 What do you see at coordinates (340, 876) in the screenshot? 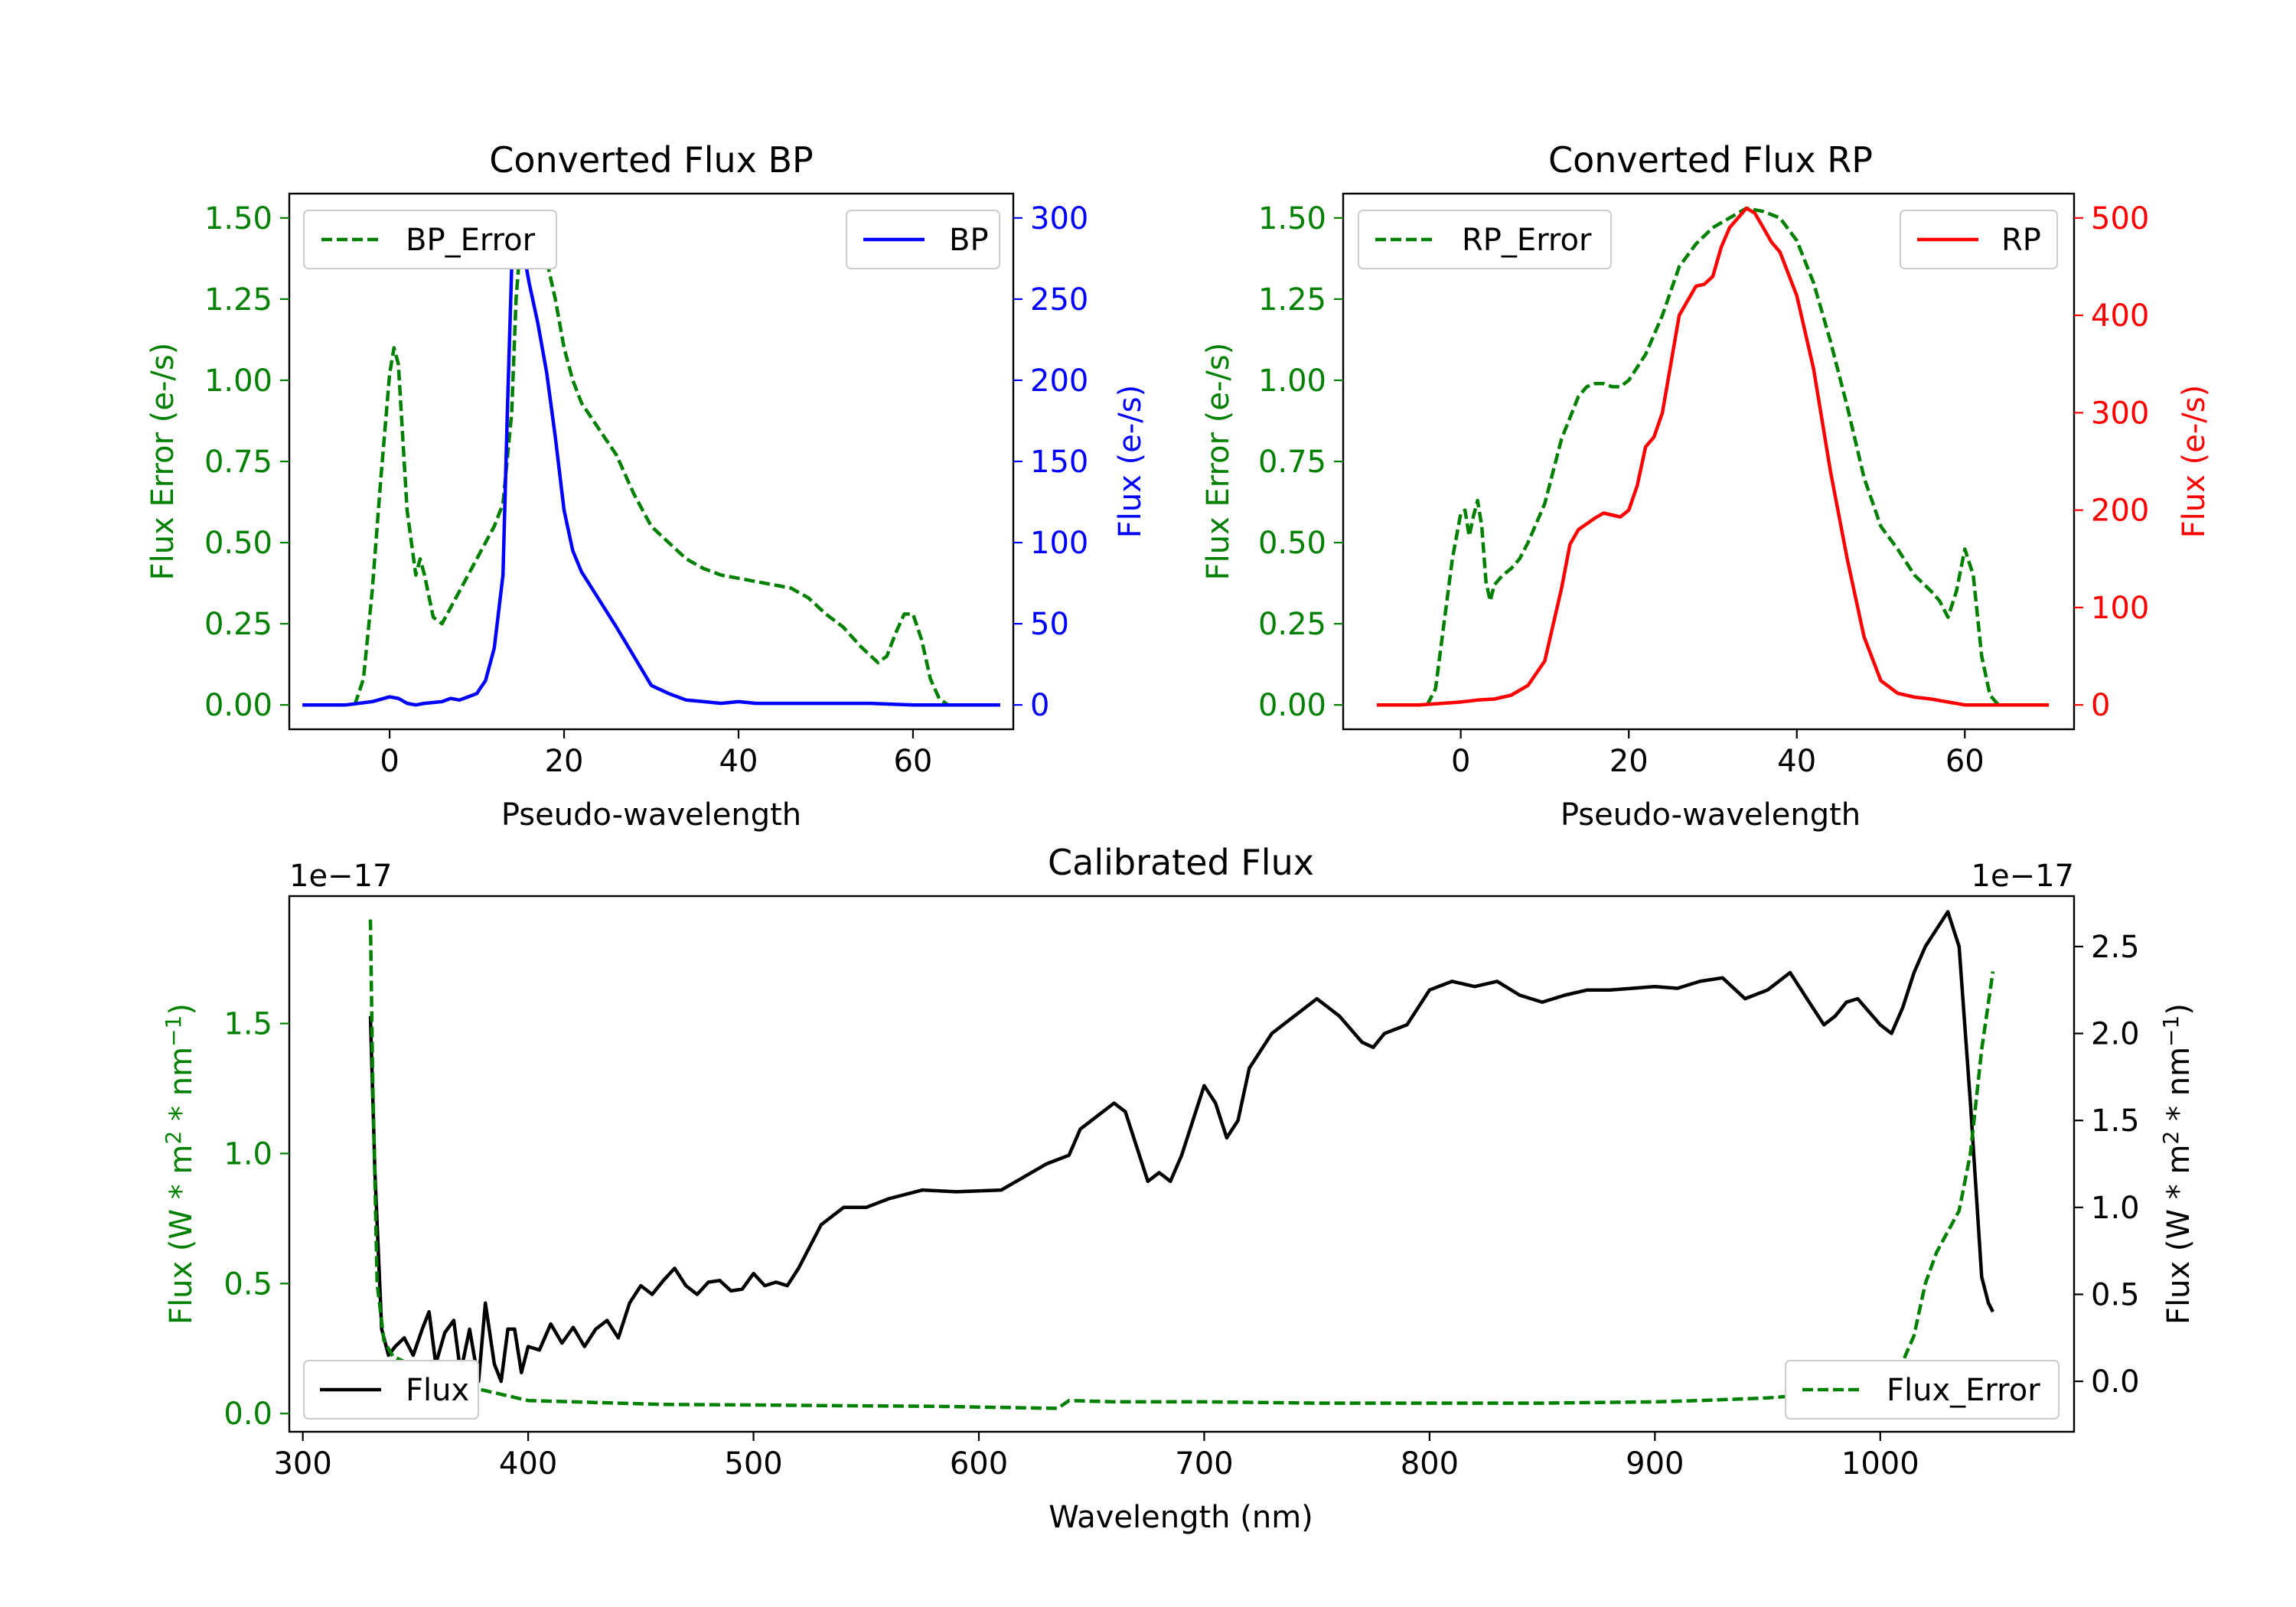
I see `calibrated-left-offset: 1e−17` at bounding box center [340, 876].